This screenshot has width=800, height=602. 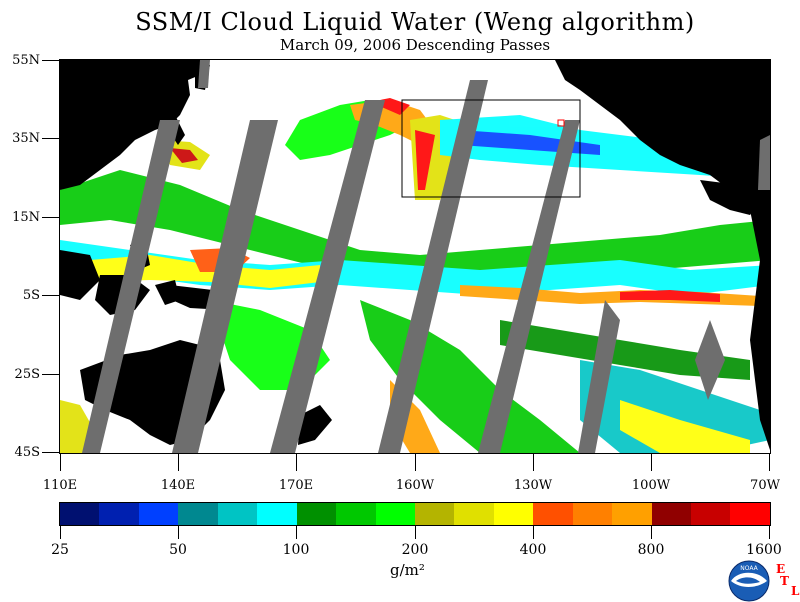 What do you see at coordinates (80, 275) in the screenshot?
I see `indochina-islands` at bounding box center [80, 275].